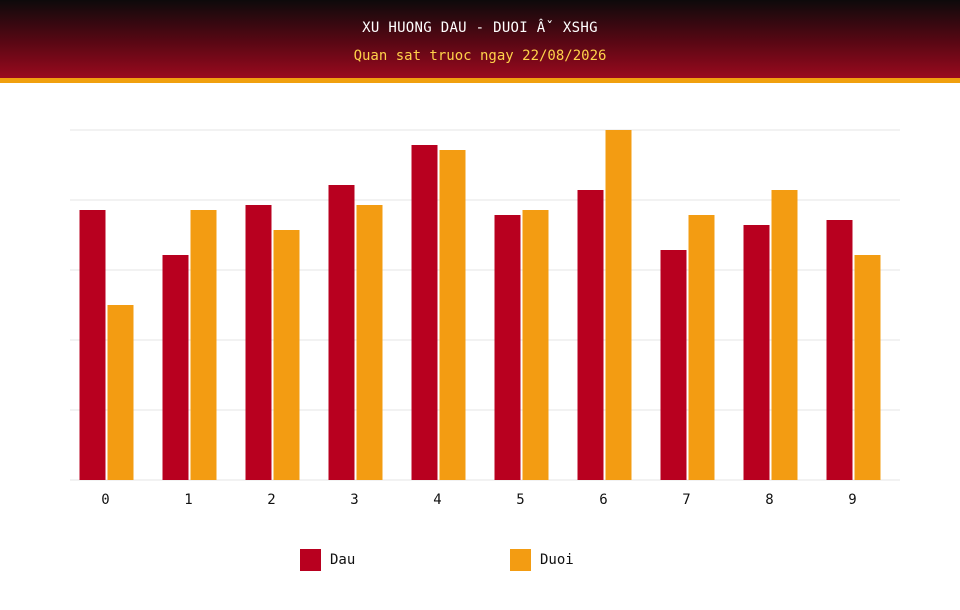  I want to click on x-tick-label: 4, so click(437, 500).